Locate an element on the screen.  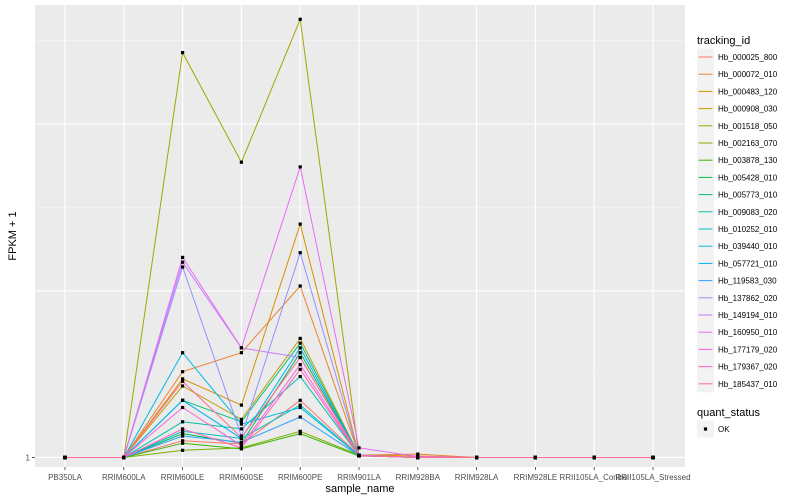
data-point-Hb_005428_010-RRIM600PE is located at coordinates (300, 353).